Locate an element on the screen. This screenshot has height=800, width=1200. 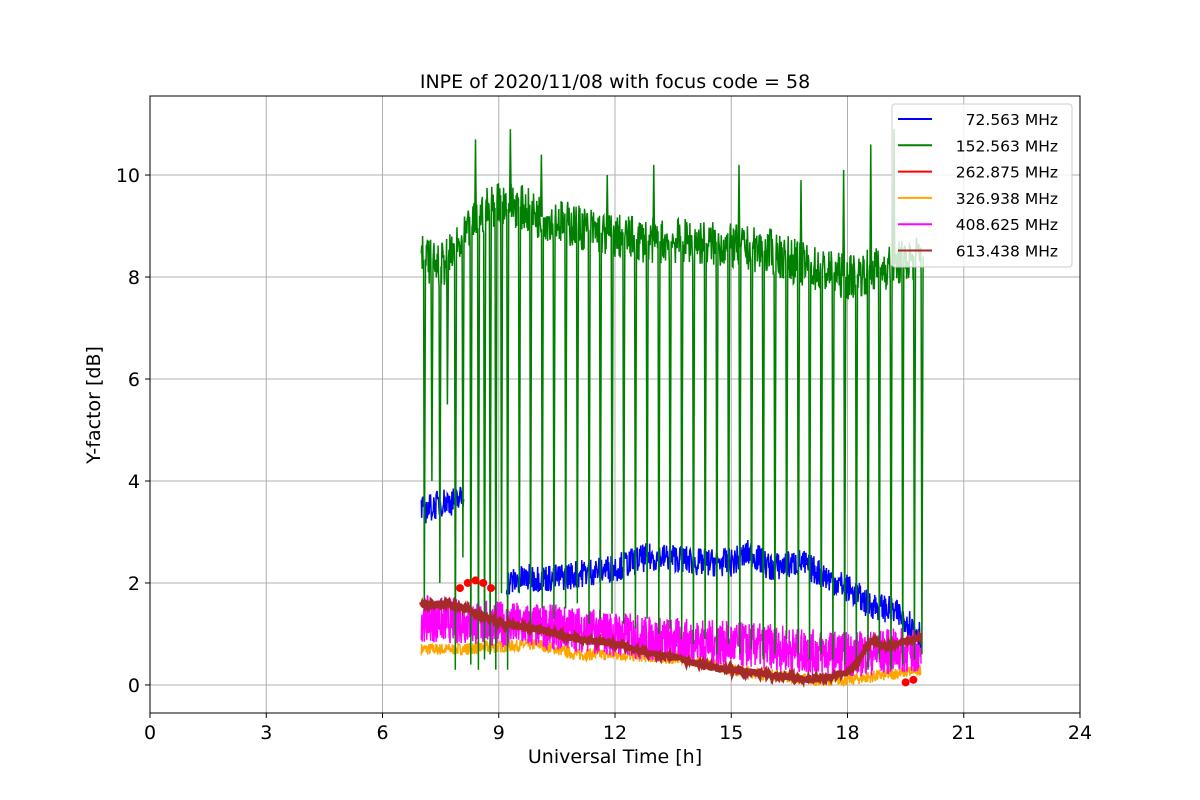
x-tick-label: 0 is located at coordinates (150, 733).